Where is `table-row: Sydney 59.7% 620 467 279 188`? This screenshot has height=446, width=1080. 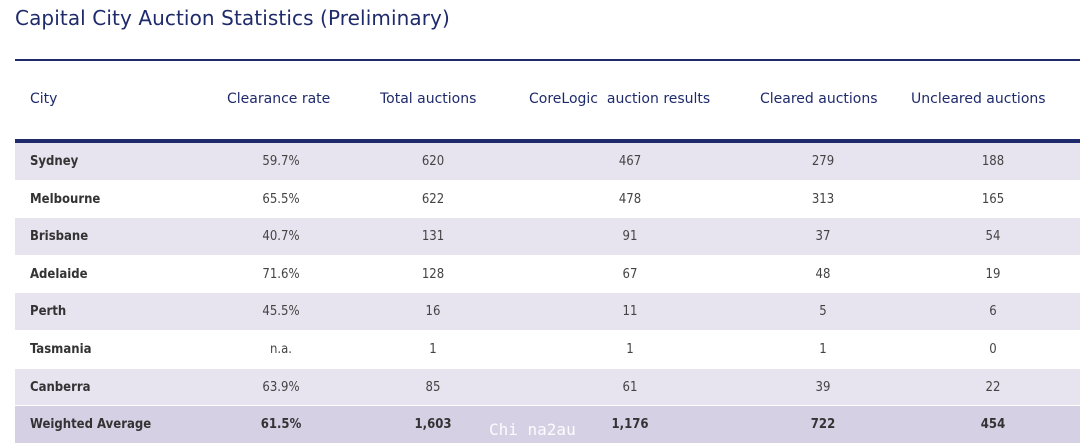
table-row: Sydney 59.7% 620 467 279 188 is located at coordinates (547, 162).